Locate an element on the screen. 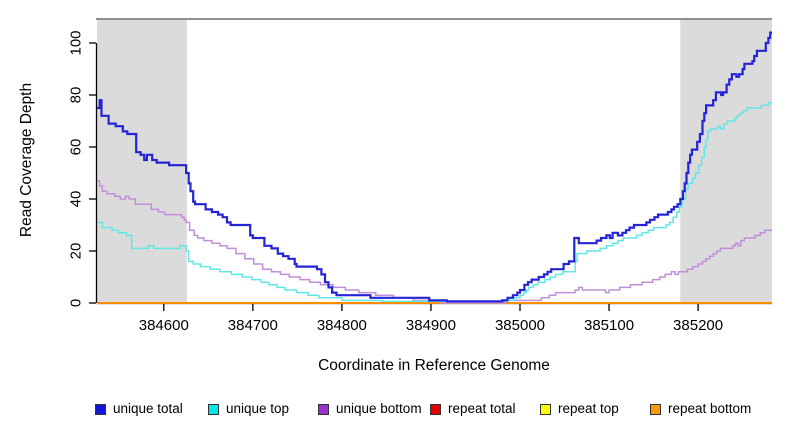 This screenshot has height=432, width=792. legend-swatch-repeat-bottom-icon is located at coordinates (655, 409).